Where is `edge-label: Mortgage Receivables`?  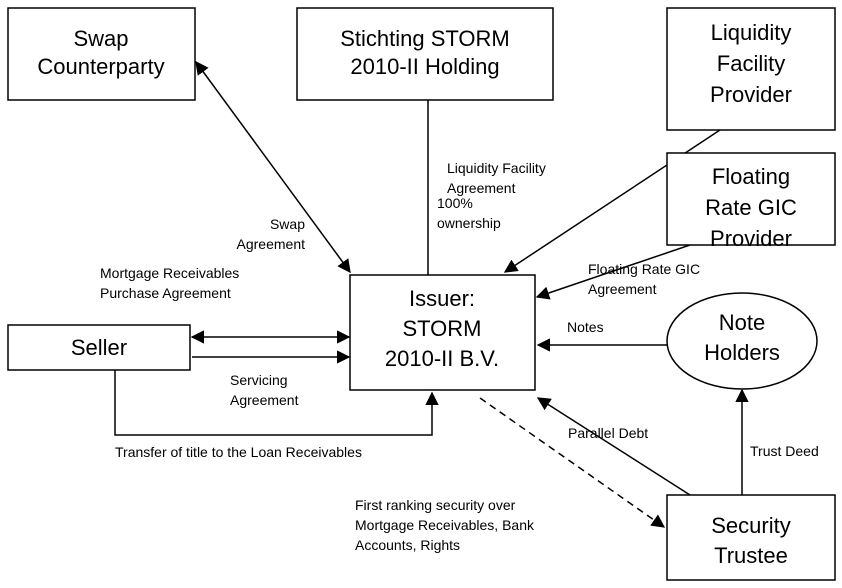
edge-label: Mortgage Receivables is located at coordinates (169, 273).